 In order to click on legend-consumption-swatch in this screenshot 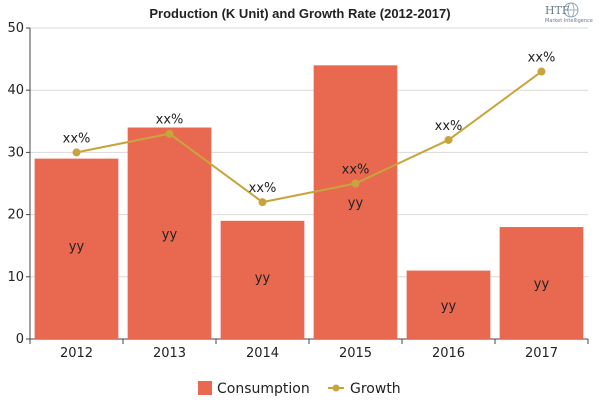, I will do `click(205, 388)`.